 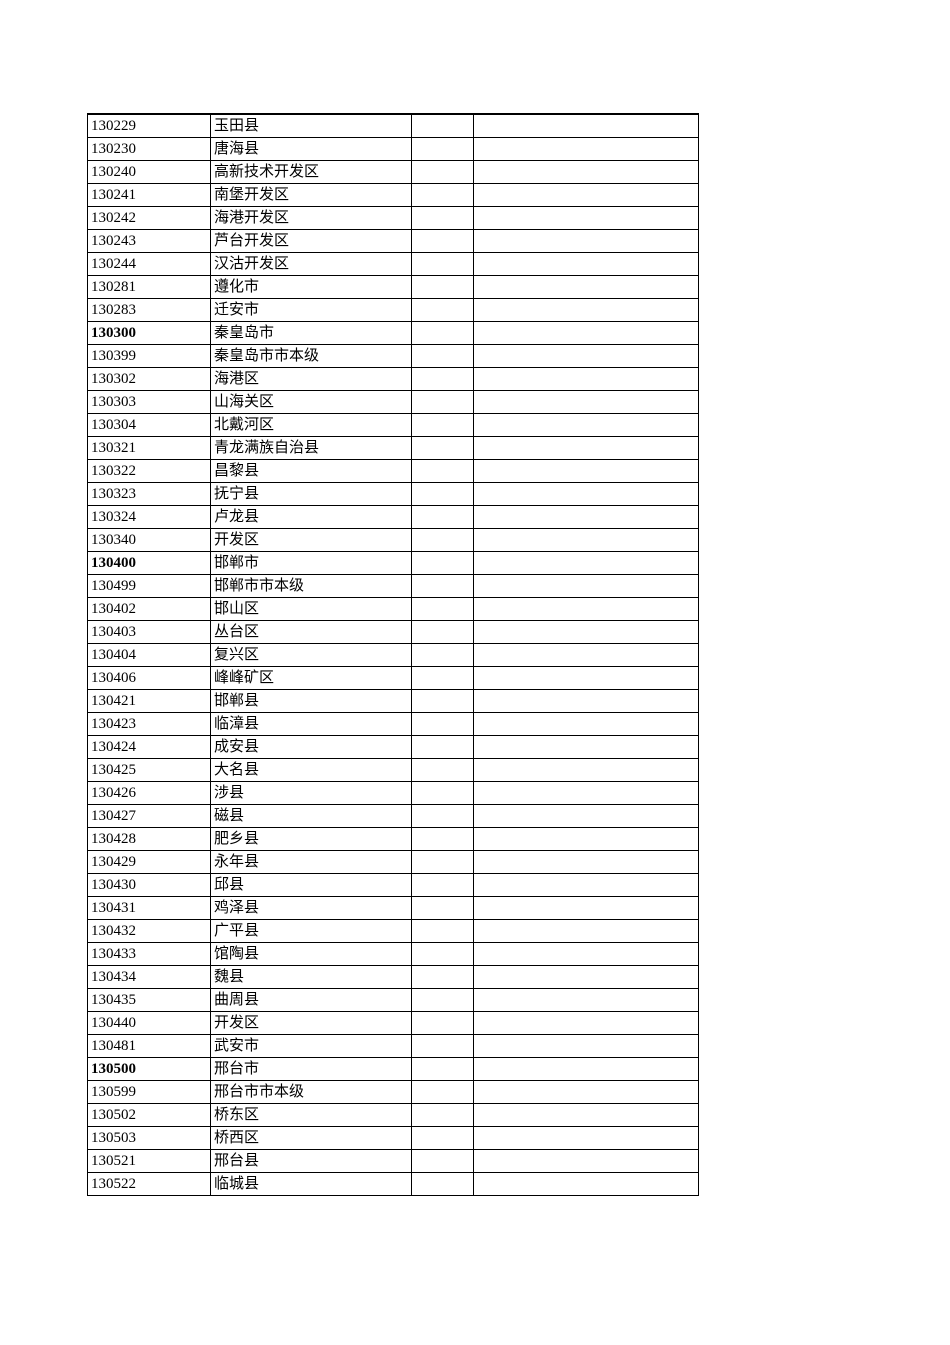 I want to click on table-row: 130400 邯郸市, so click(x=393, y=563).